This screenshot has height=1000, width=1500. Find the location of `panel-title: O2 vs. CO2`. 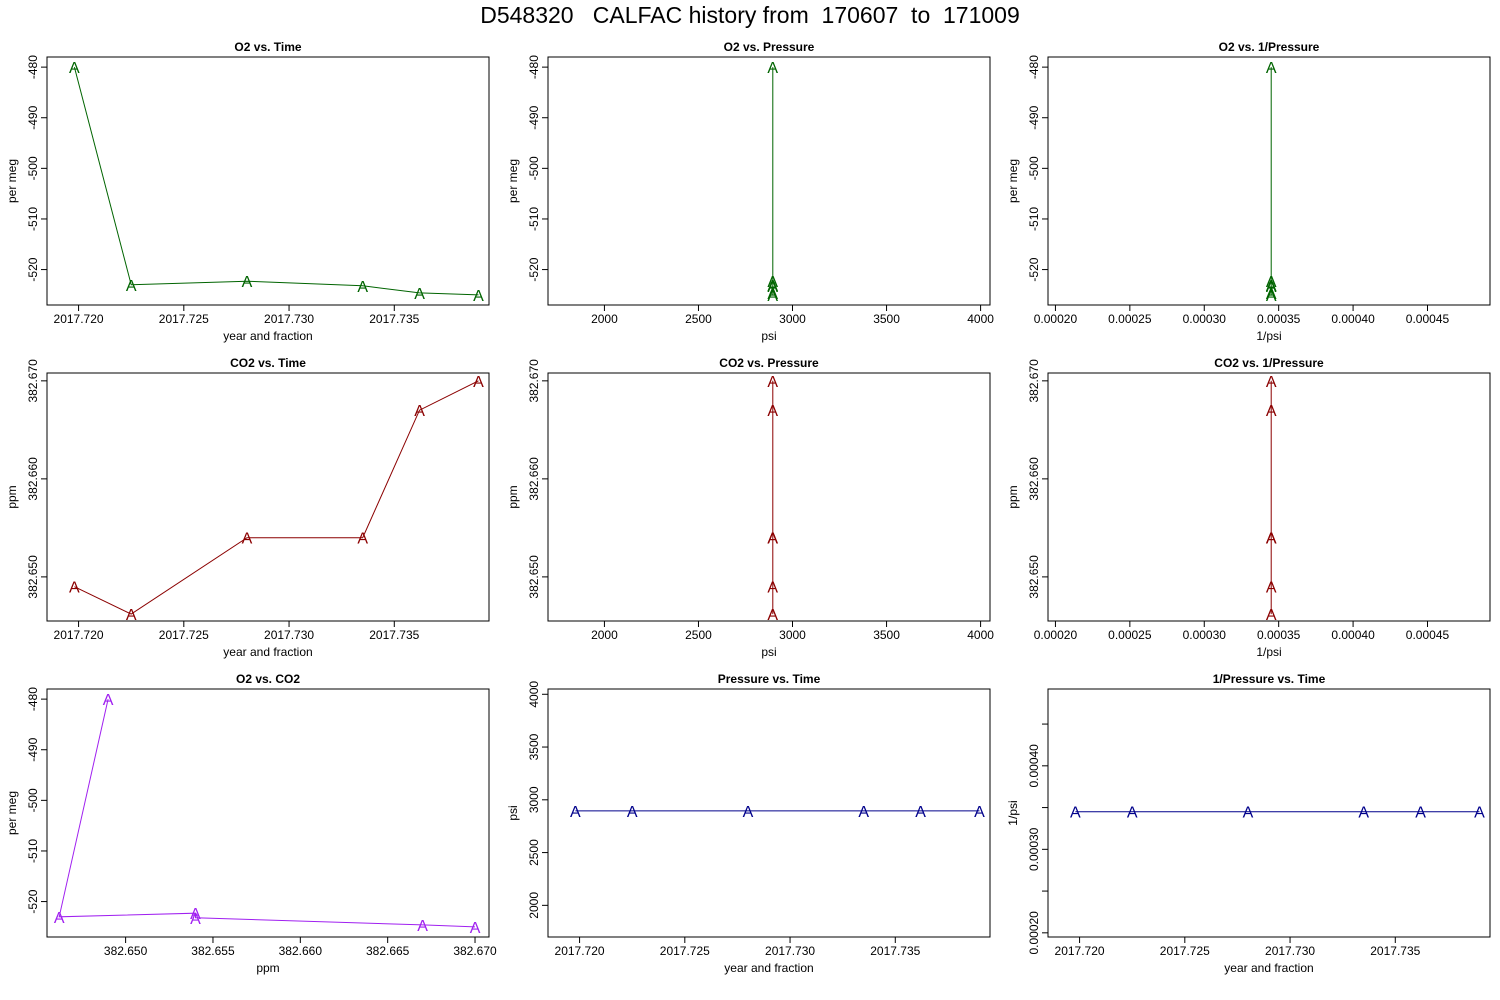

panel-title: O2 vs. CO2 is located at coordinates (268, 679).